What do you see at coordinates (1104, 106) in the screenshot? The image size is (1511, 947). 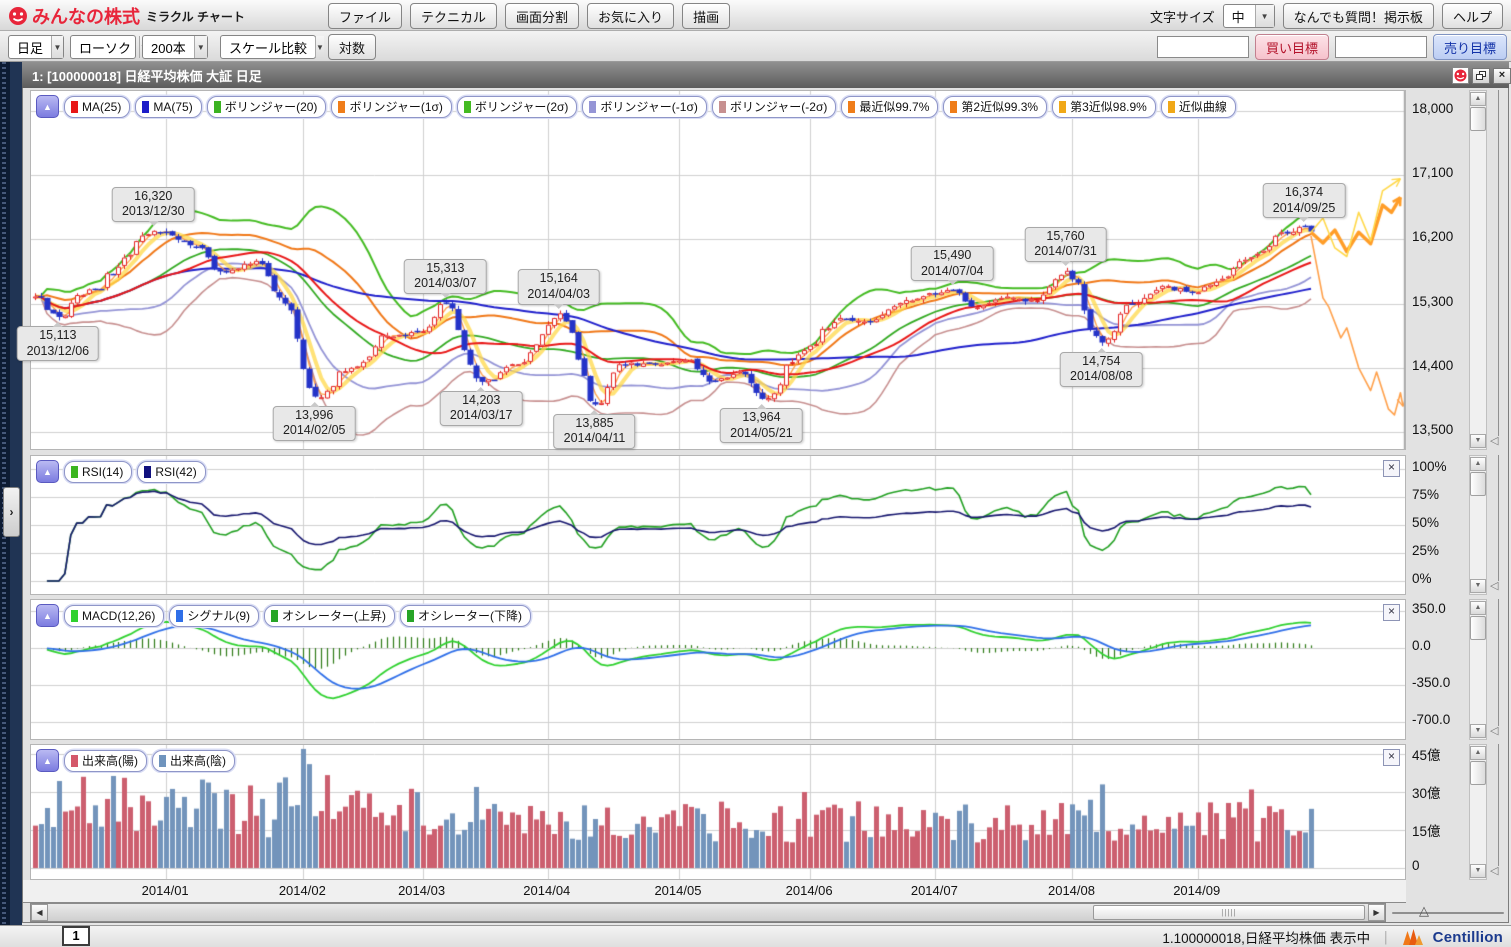 I see `price-indicator-chip: 第3近似98.9%` at bounding box center [1104, 106].